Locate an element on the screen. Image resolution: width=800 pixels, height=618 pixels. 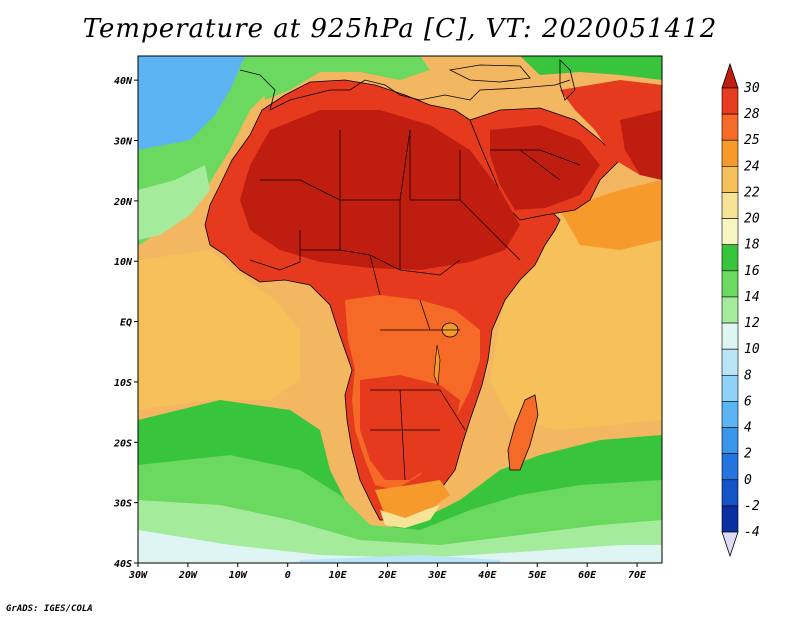
lon-tick-label: 30E is located at coordinates (437, 575).